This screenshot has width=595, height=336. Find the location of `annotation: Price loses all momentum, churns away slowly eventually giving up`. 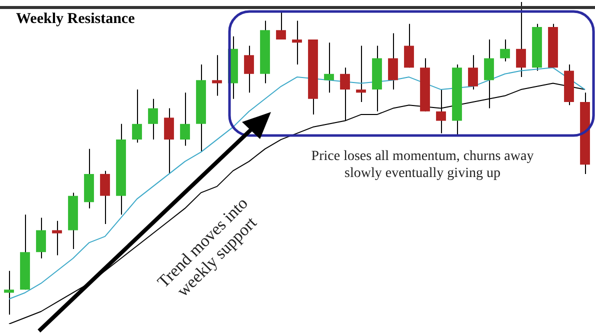

annotation: Price loses all momentum, churns away slowly eventually giving up is located at coordinates (422, 165).